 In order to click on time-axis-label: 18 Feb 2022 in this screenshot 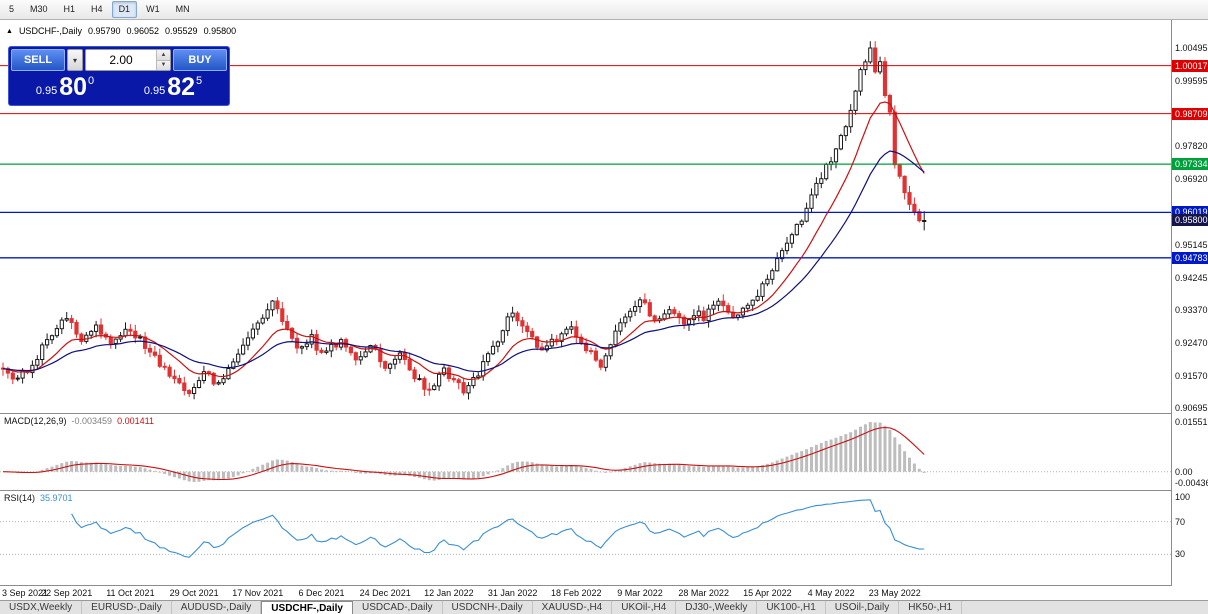, I will do `click(576, 593)`.